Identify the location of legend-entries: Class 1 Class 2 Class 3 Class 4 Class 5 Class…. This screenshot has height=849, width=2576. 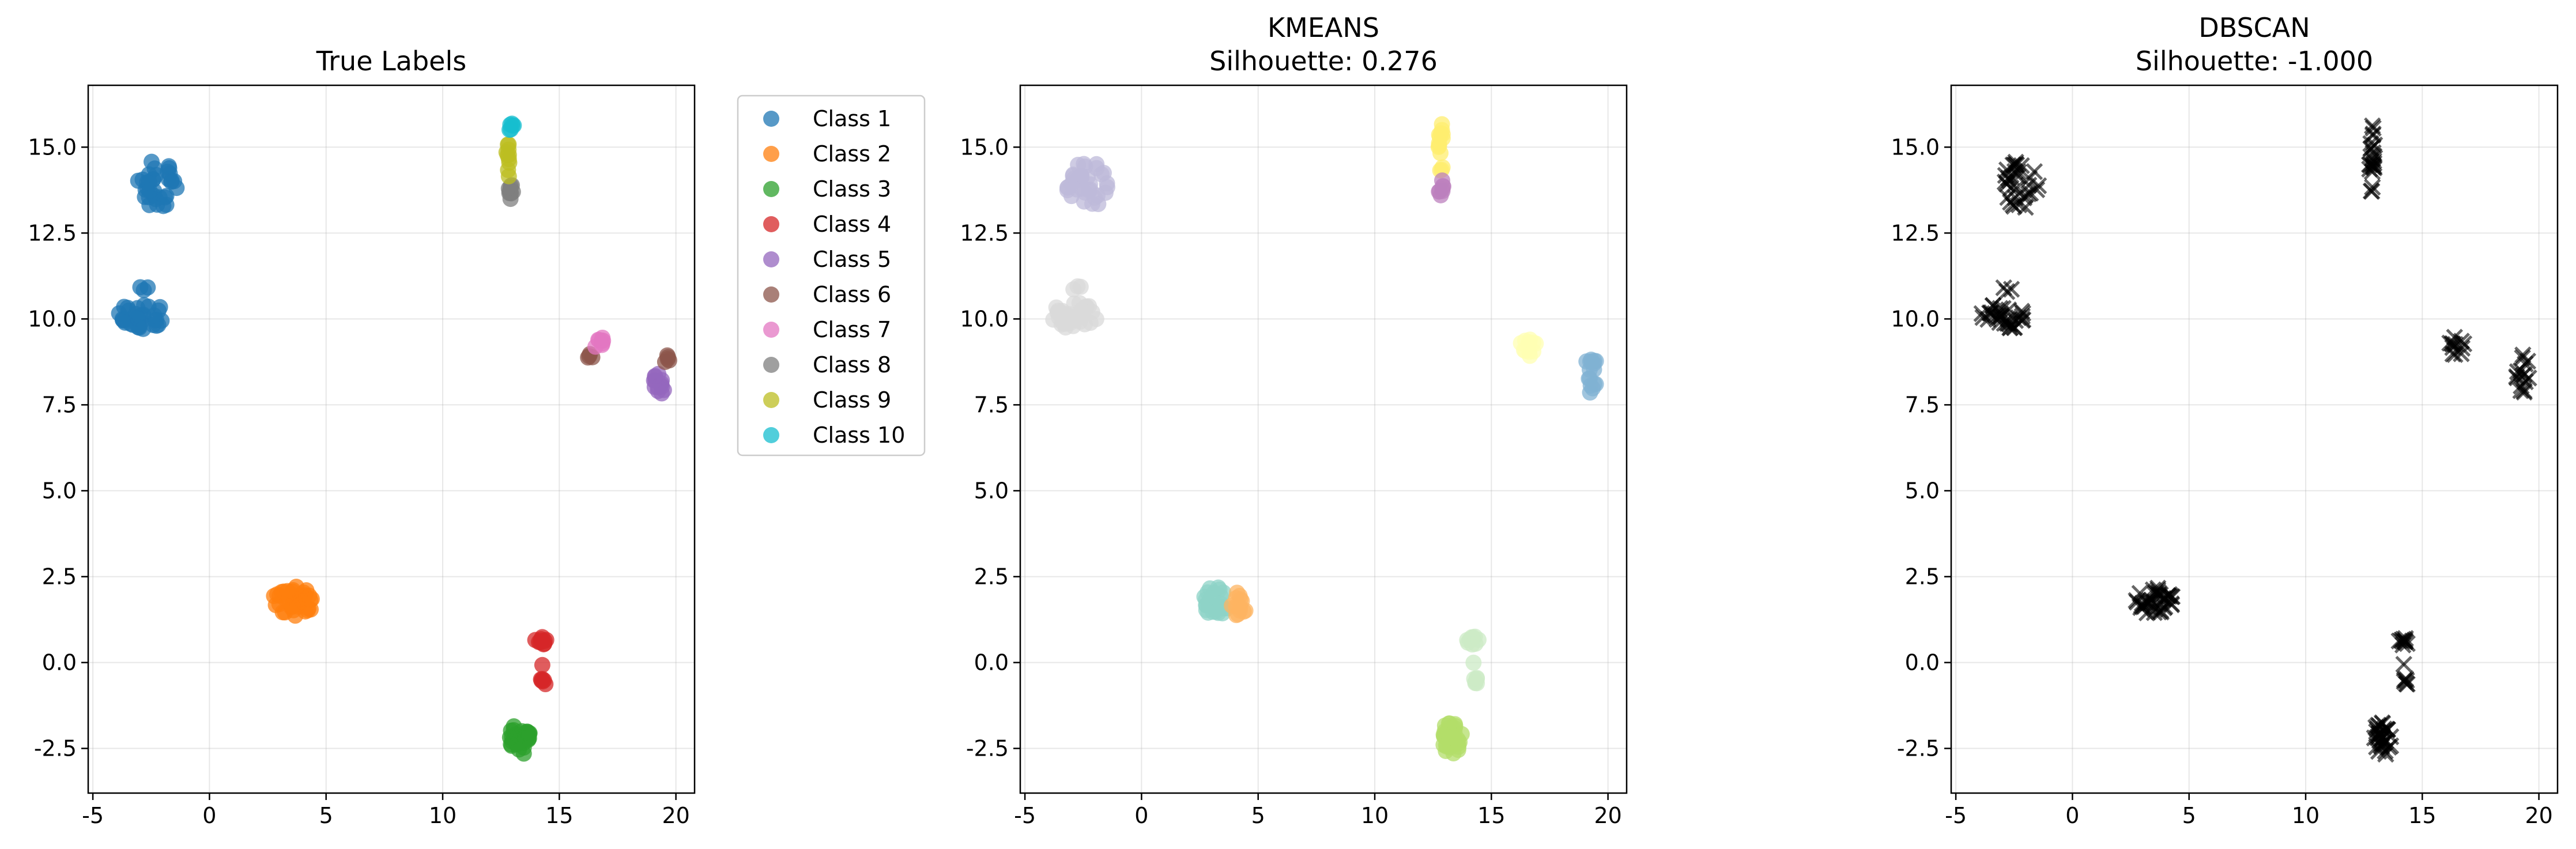
(834, 277).